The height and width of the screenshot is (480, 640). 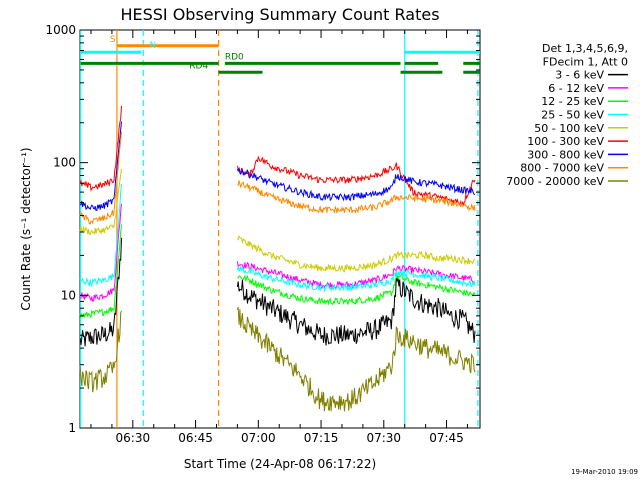 What do you see at coordinates (60, 30) in the screenshot?
I see `y-tick-label: 1000` at bounding box center [60, 30].